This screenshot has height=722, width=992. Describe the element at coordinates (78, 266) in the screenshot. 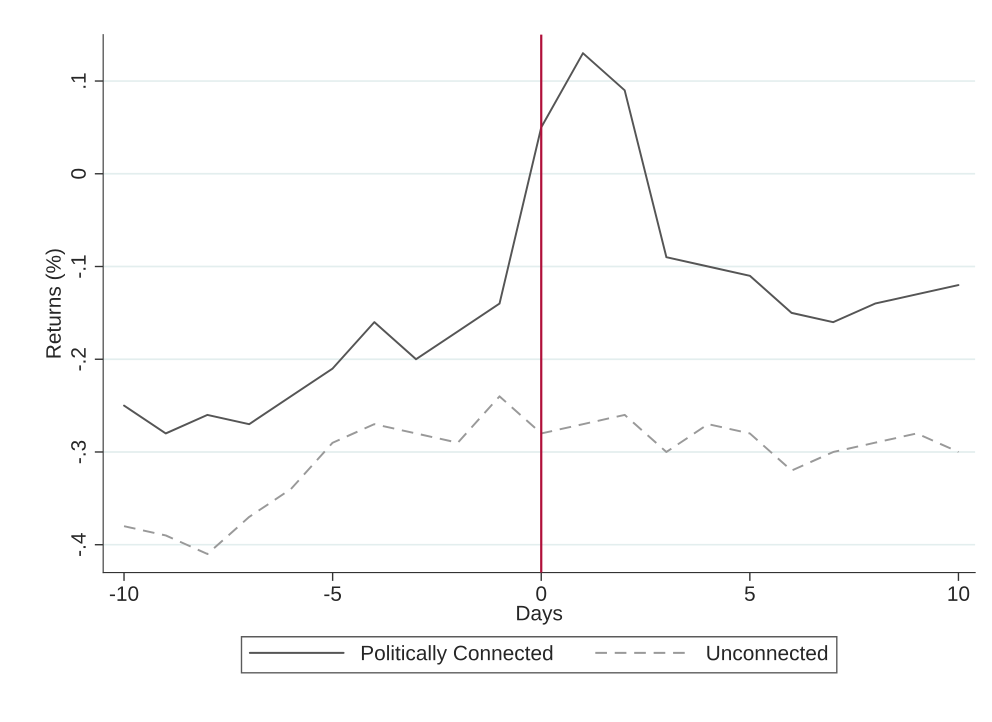

I see `y-tick-label: -.1` at that location.